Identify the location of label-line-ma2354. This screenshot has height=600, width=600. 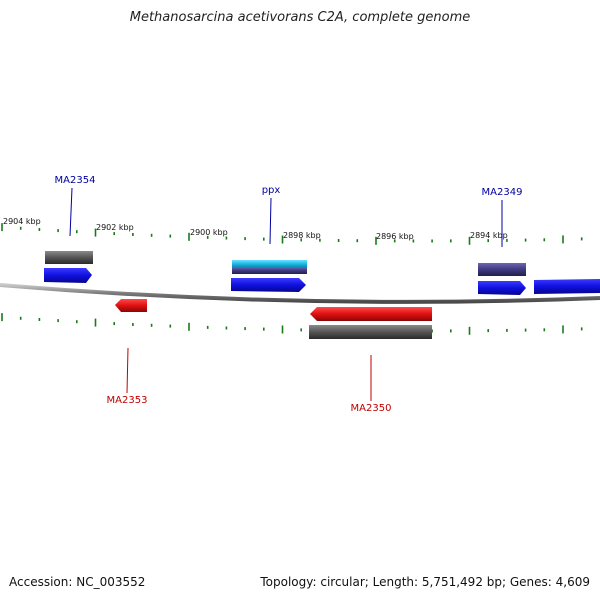
(71, 212).